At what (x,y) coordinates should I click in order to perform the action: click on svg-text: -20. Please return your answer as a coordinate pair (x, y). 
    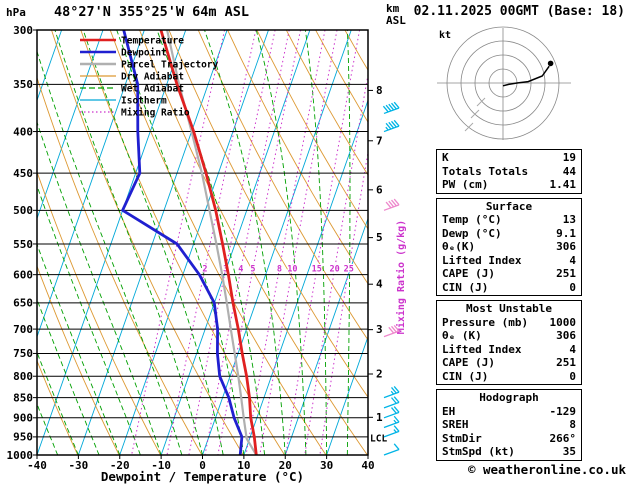
    Looking at the image, I should click on (120, 465).